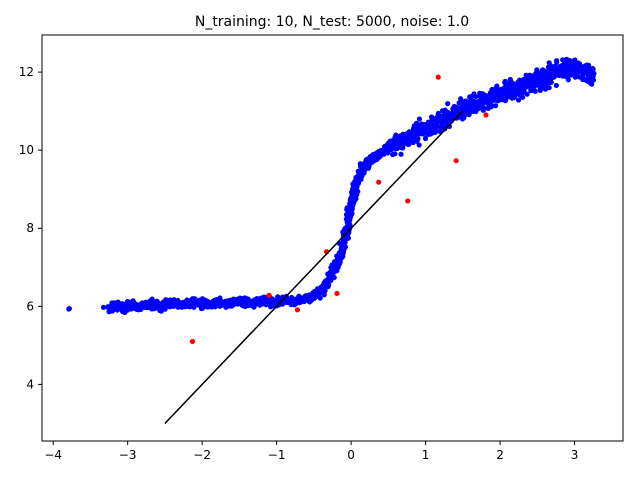  Describe the element at coordinates (351, 455) in the screenshot. I see `x-tick-label: 0` at that location.